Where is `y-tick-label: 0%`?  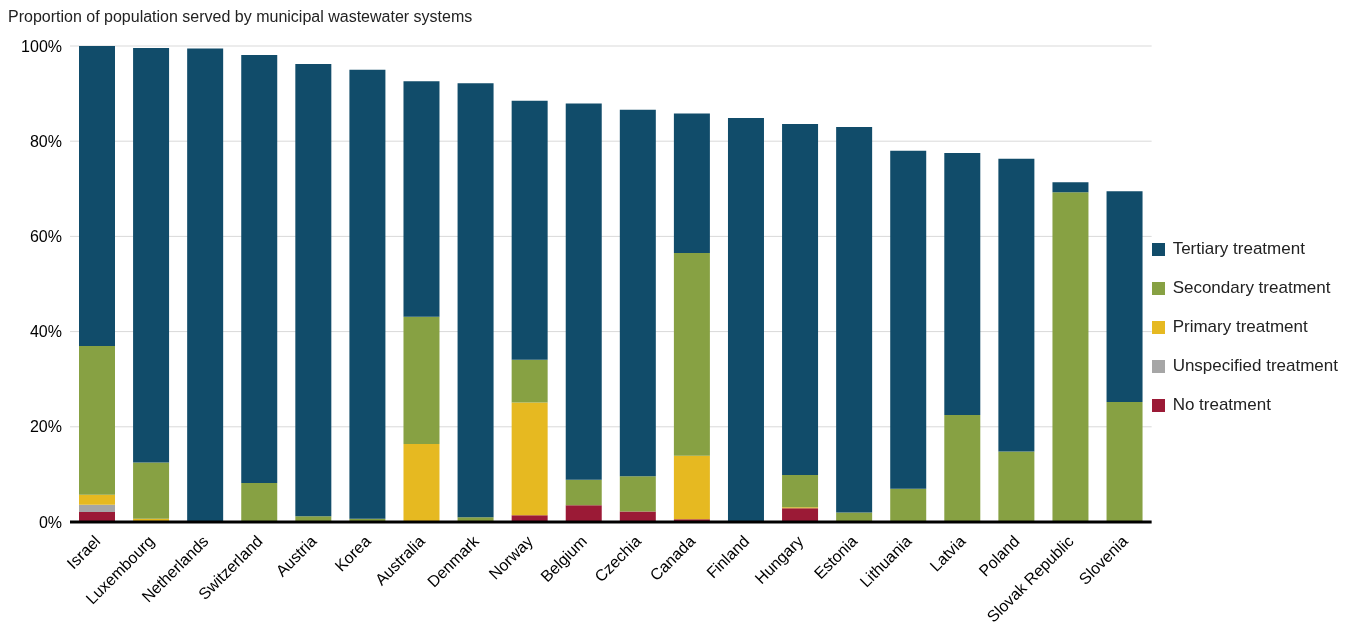
y-tick-label: 0% is located at coordinates (50, 522).